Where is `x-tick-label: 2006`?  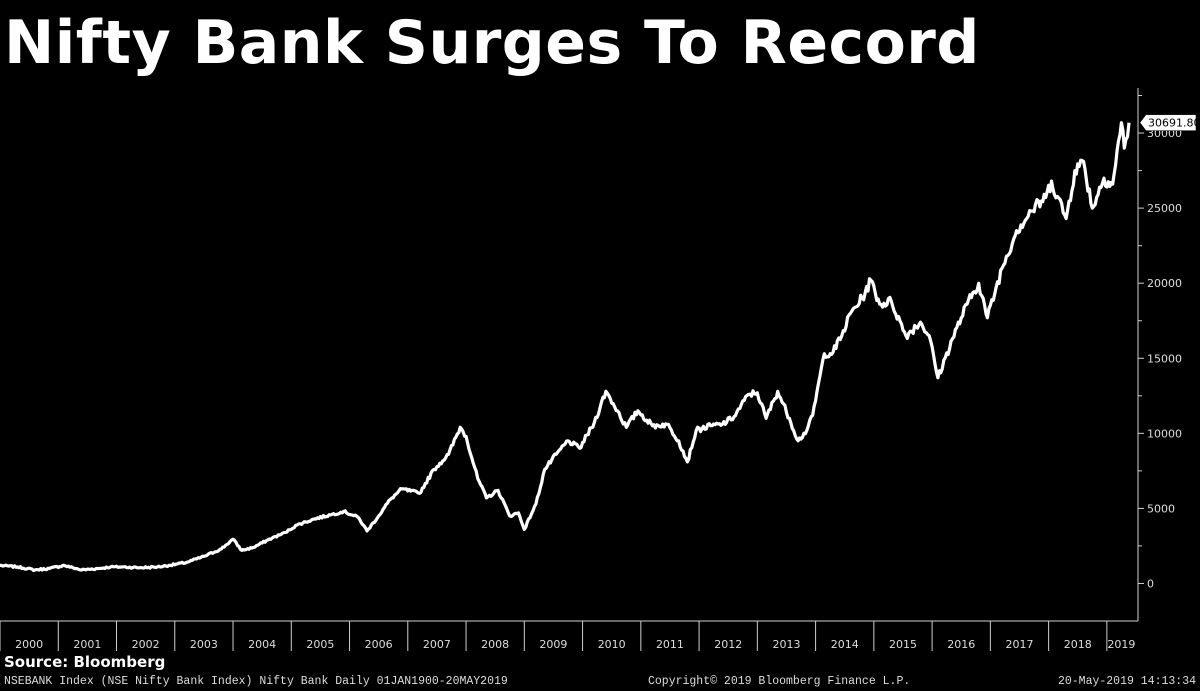
x-tick-label: 2006 is located at coordinates (379, 644).